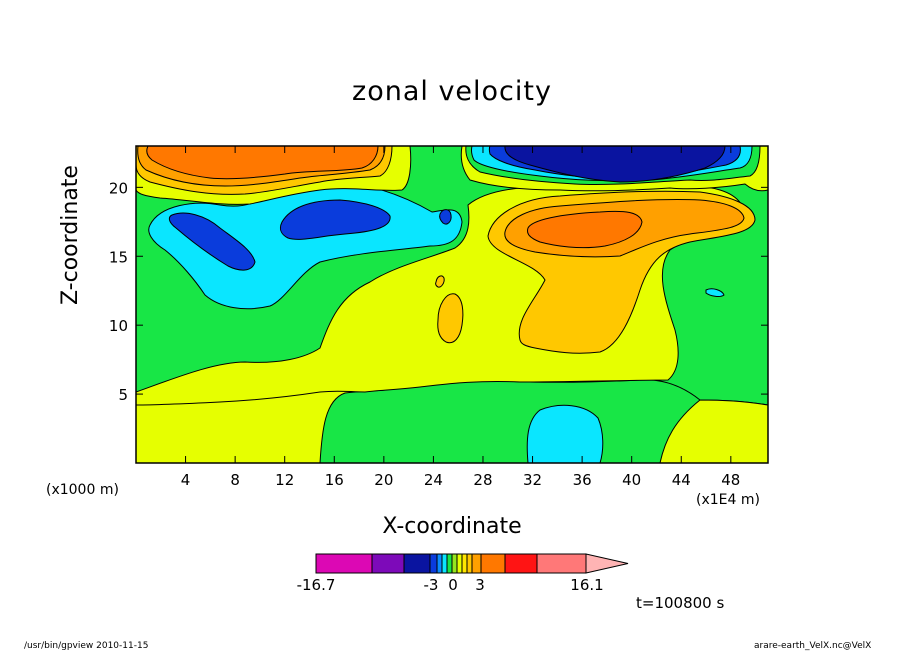 Image resolution: width=904 pixels, height=654 pixels. Describe the element at coordinates (585, 229) in the screenshot. I see `contour-region-darkorange-right` at that location.